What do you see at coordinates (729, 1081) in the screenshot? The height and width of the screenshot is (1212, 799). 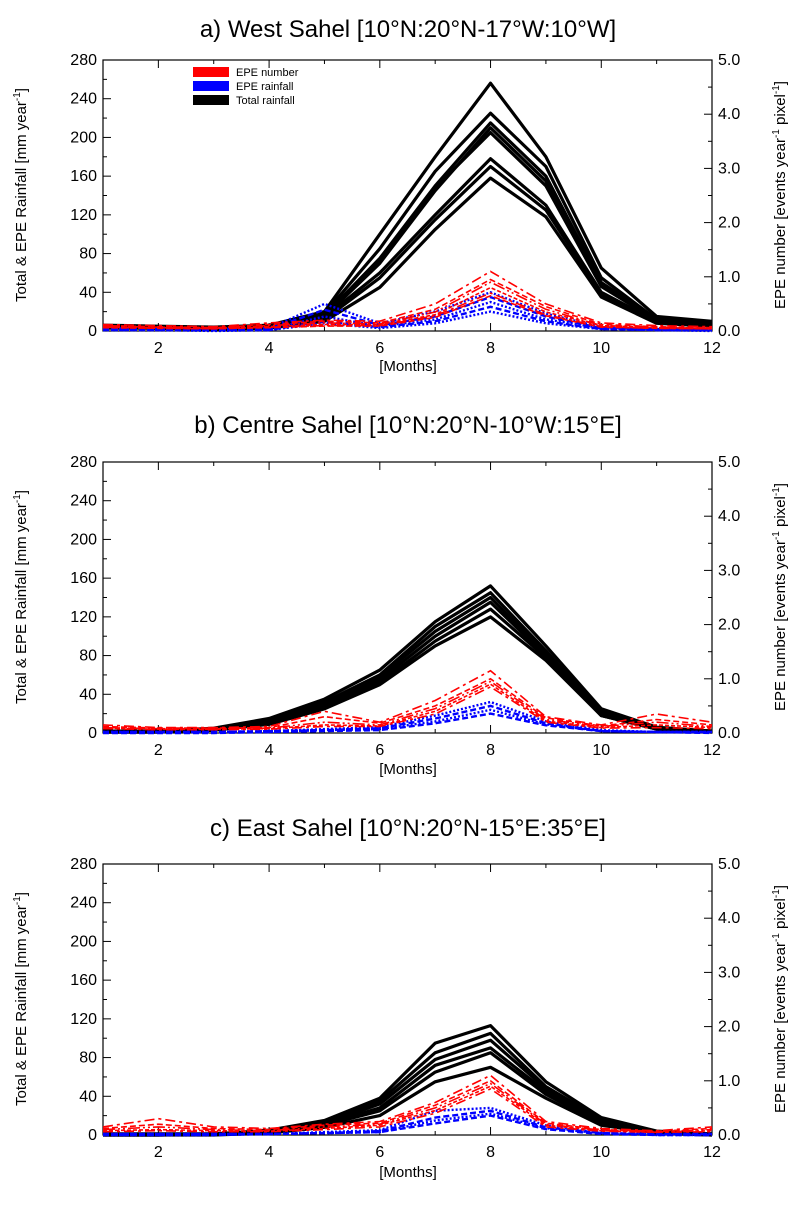 I see `panel-c-y-tick-label-right: 1.0` at bounding box center [729, 1081].